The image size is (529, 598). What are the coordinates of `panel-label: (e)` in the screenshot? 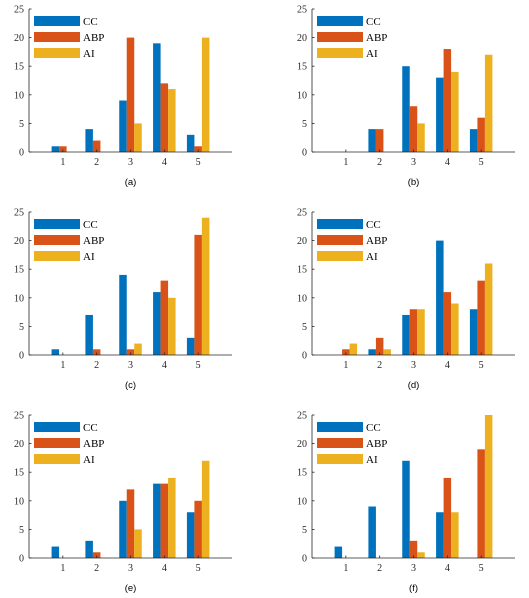 It's located at (131, 588).